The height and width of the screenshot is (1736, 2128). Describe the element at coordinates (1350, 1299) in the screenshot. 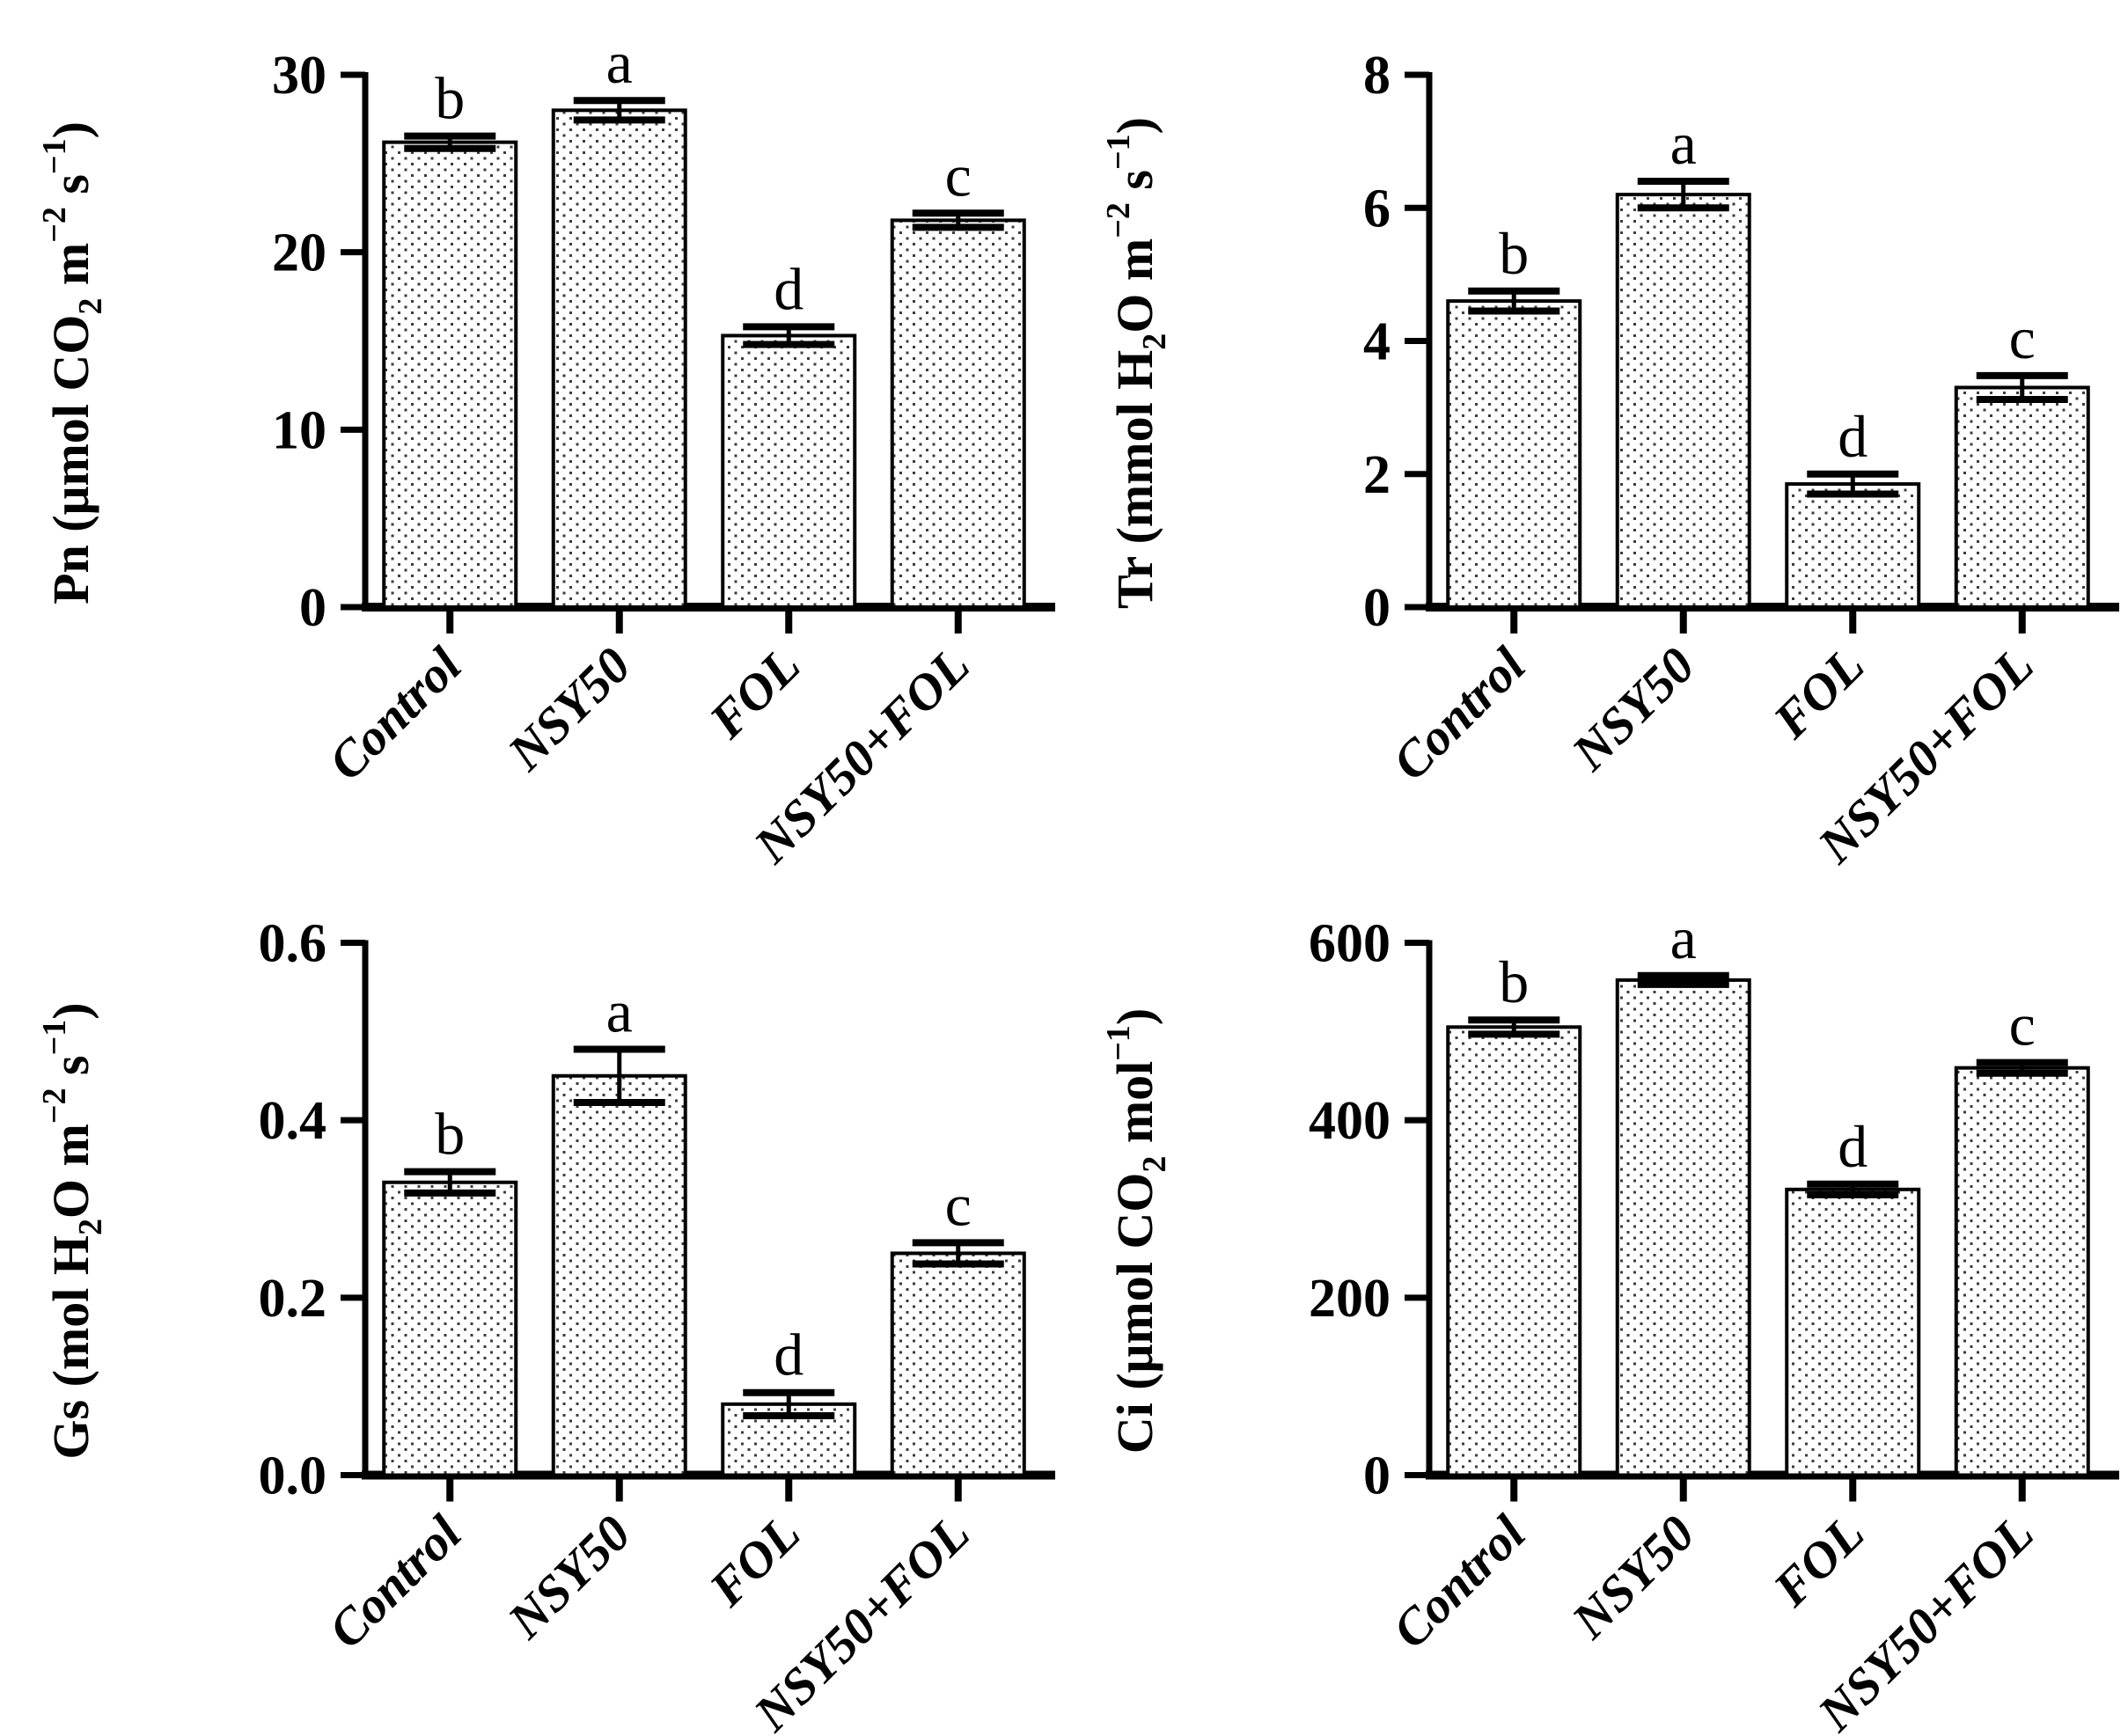

I see `y-tick-label: 200` at that location.